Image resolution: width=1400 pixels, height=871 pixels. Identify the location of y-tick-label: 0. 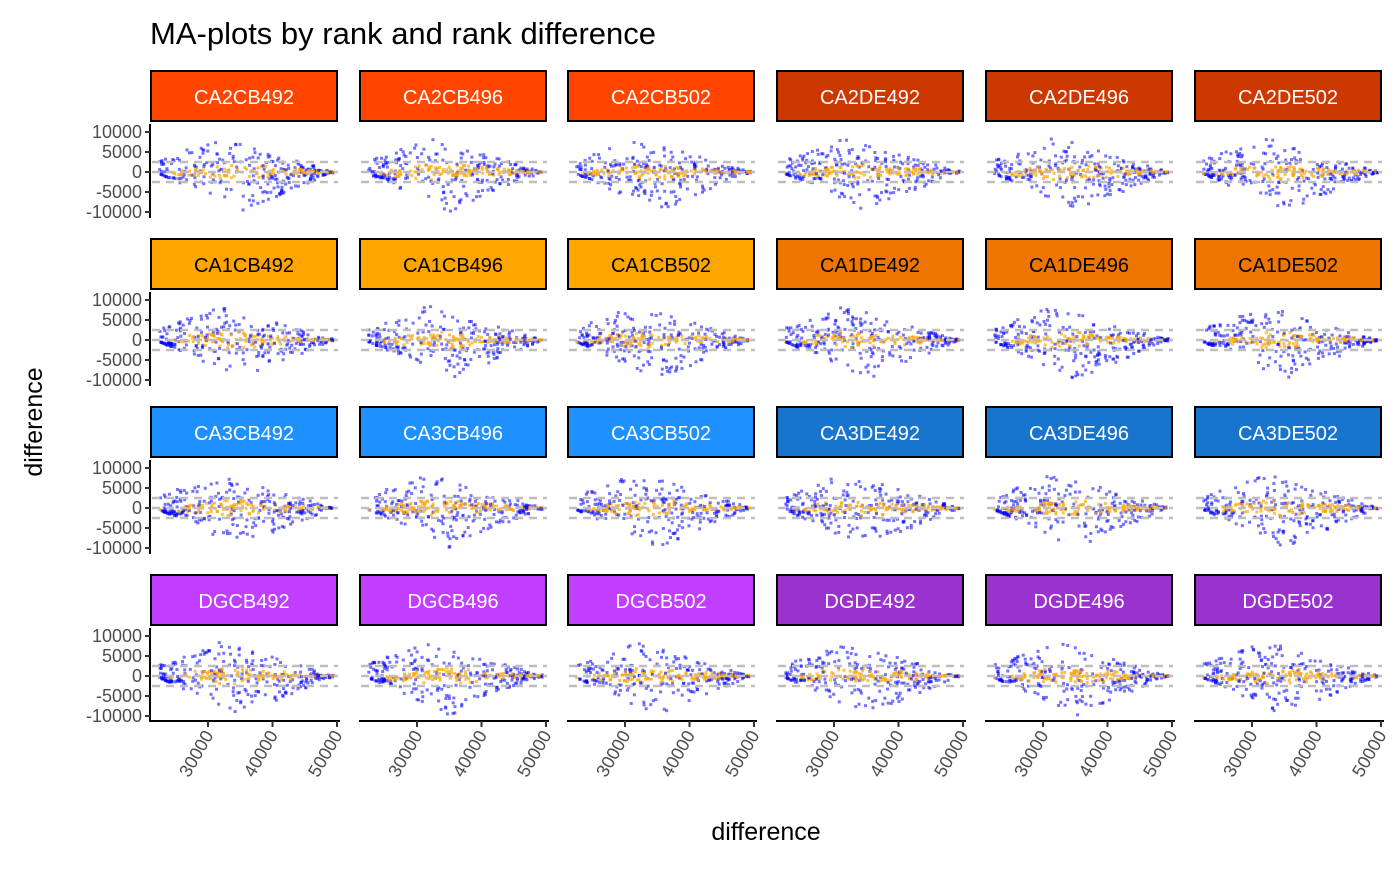
(137, 508).